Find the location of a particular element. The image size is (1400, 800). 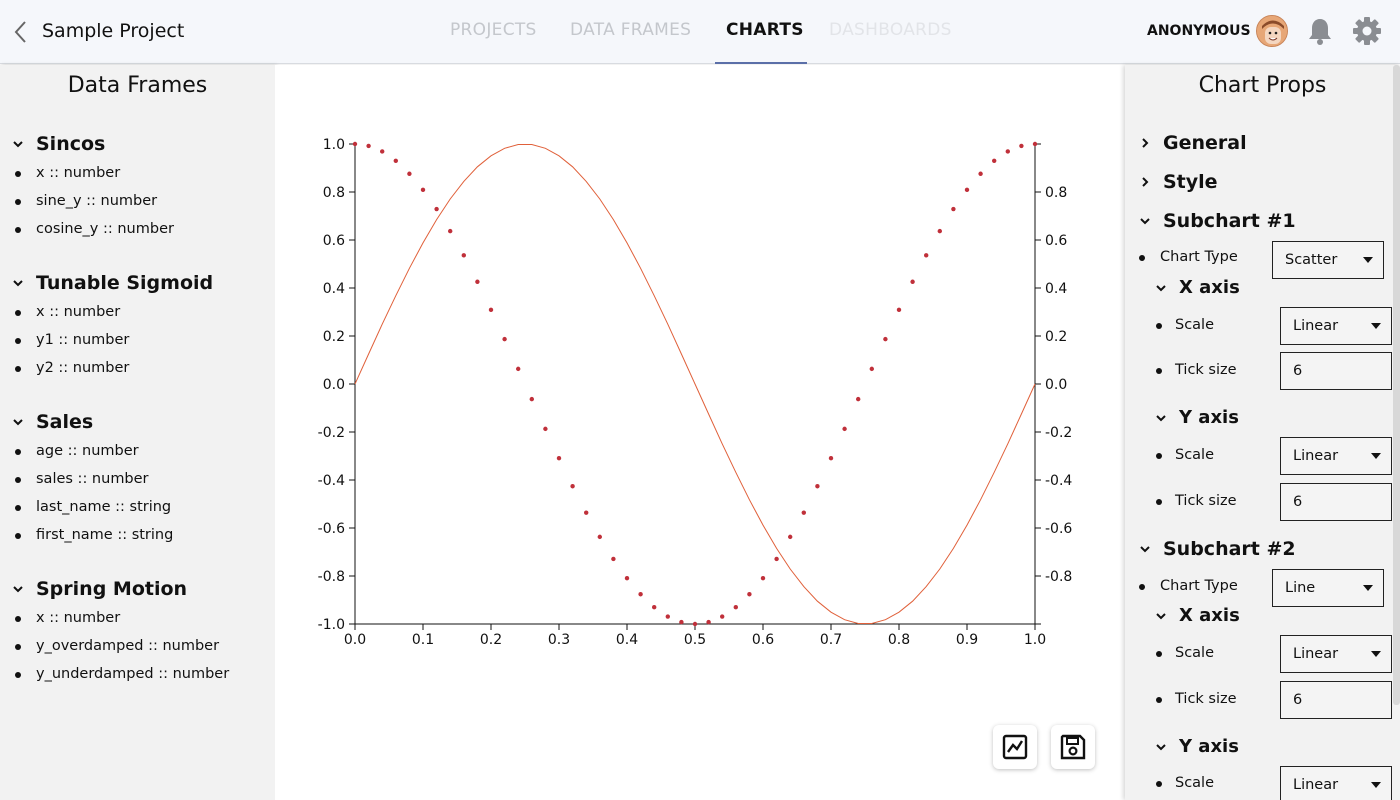

field-item: sine_y :: number is located at coordinates (93, 201).